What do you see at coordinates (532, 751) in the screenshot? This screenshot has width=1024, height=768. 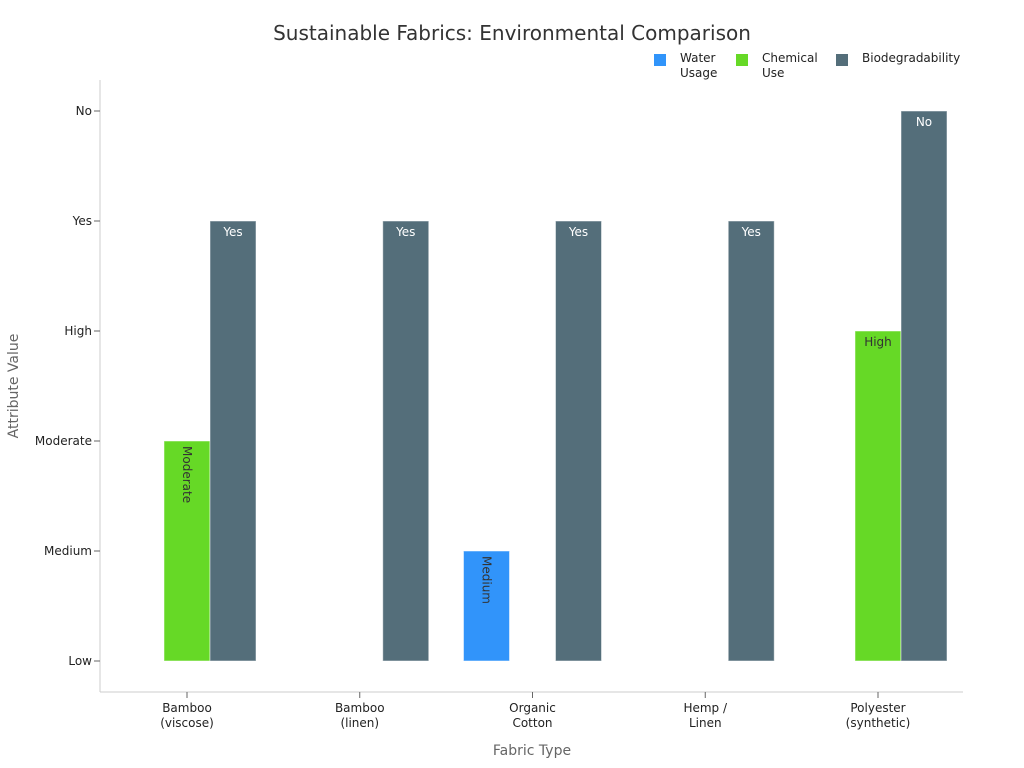 I see `x-axis-label: Fabric Type` at bounding box center [532, 751].